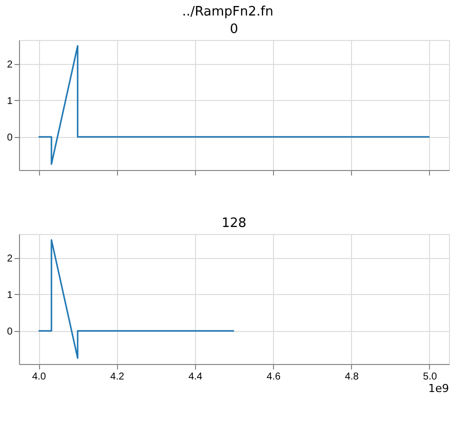 This screenshot has width=472, height=422. I want to click on chart-title: 128, so click(234, 223).